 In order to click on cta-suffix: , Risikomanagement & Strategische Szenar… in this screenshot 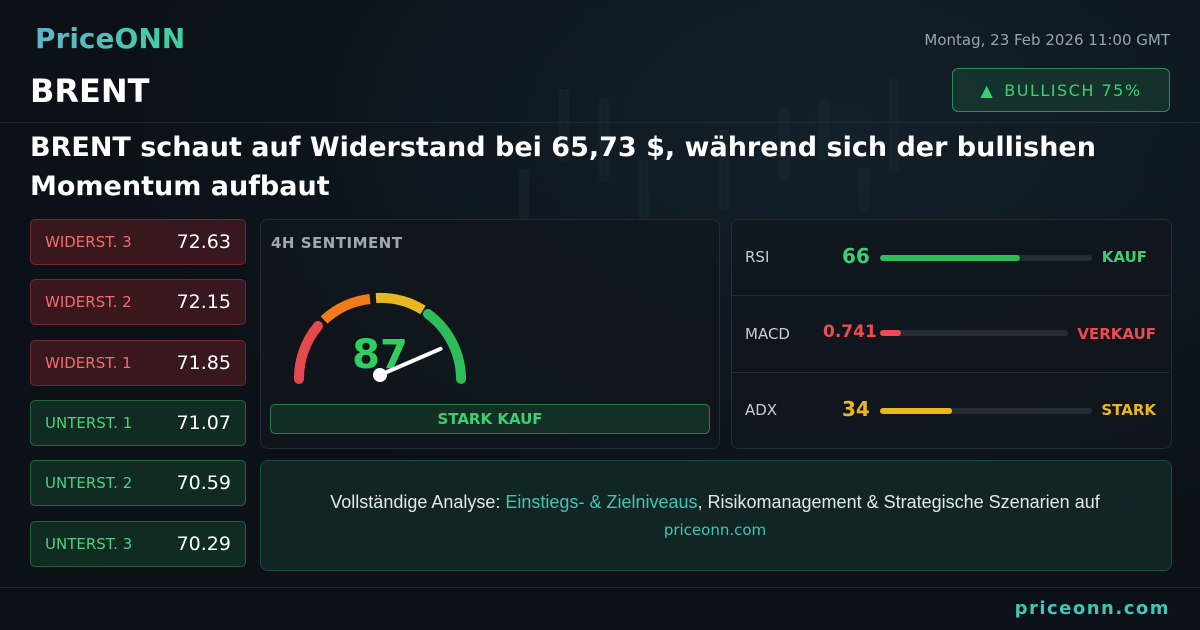, I will do `click(898, 502)`.